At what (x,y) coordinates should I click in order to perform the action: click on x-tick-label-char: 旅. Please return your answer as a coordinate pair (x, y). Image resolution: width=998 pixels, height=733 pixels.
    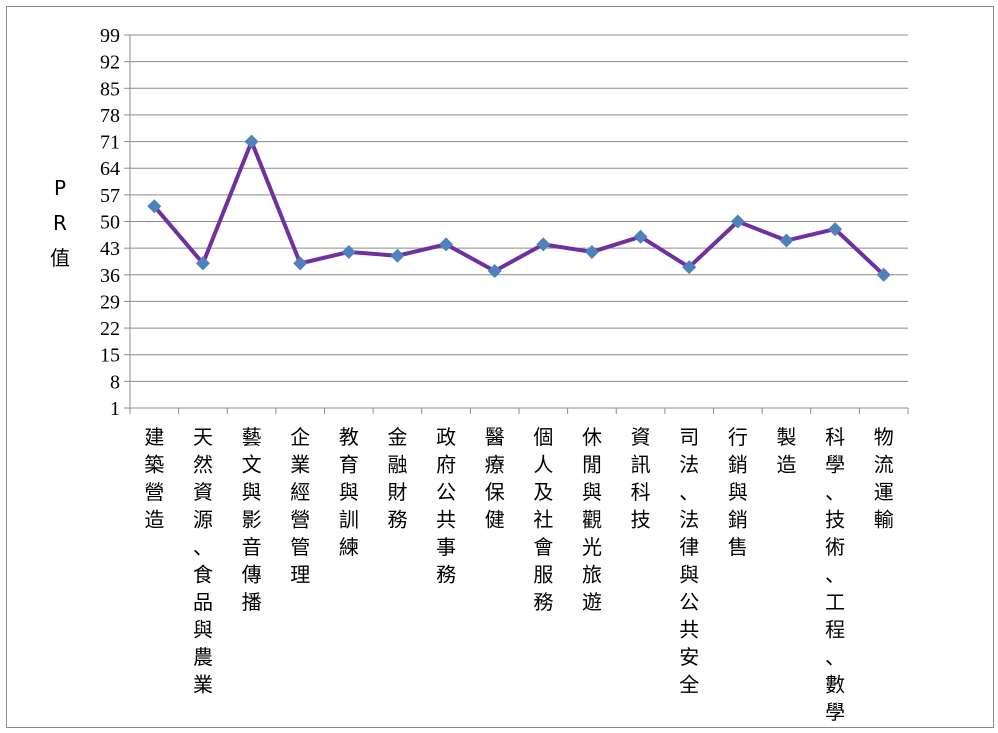
    Looking at the image, I should click on (592, 575).